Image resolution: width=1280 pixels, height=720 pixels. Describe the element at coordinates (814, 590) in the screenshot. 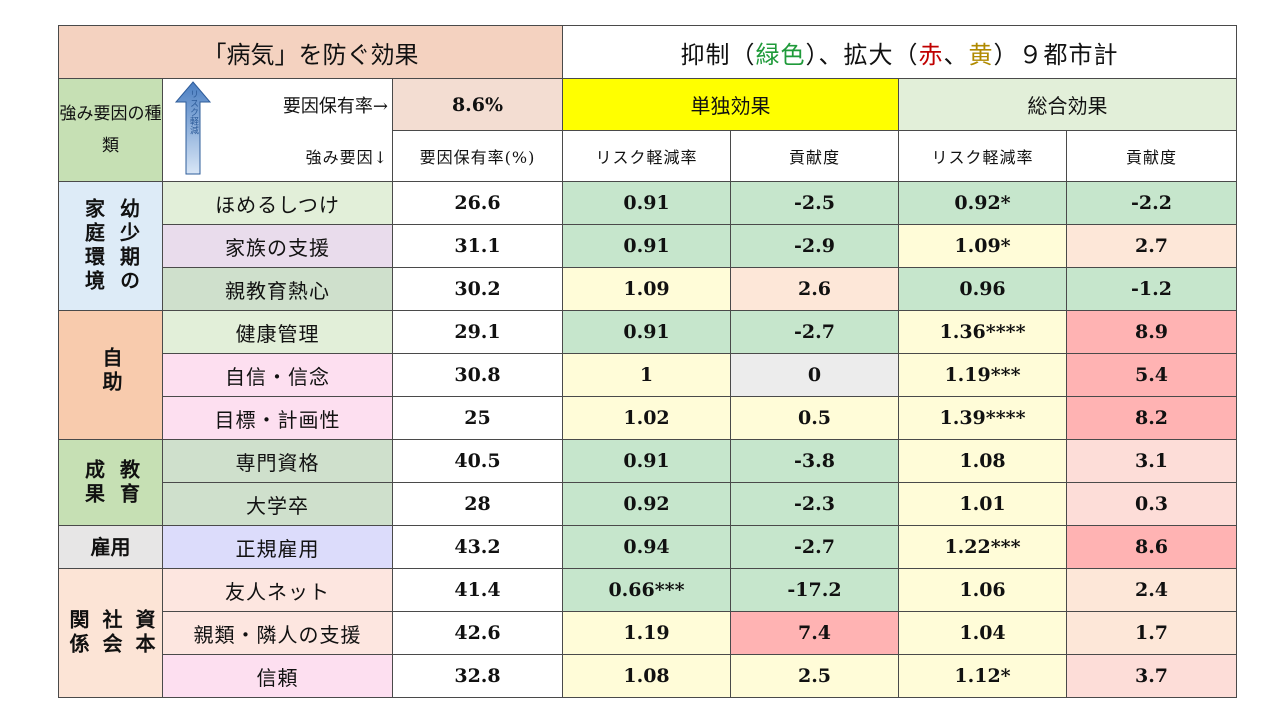

I see `single-contrib-cell: -17.2` at that location.